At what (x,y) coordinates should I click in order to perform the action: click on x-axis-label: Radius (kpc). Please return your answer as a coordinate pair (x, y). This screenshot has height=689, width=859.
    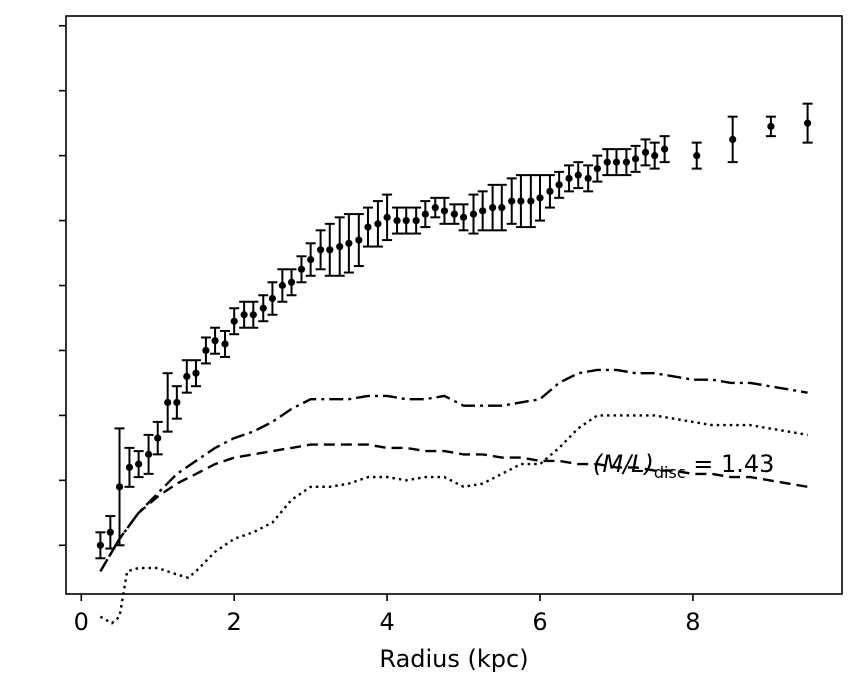
    Looking at the image, I should click on (453, 659).